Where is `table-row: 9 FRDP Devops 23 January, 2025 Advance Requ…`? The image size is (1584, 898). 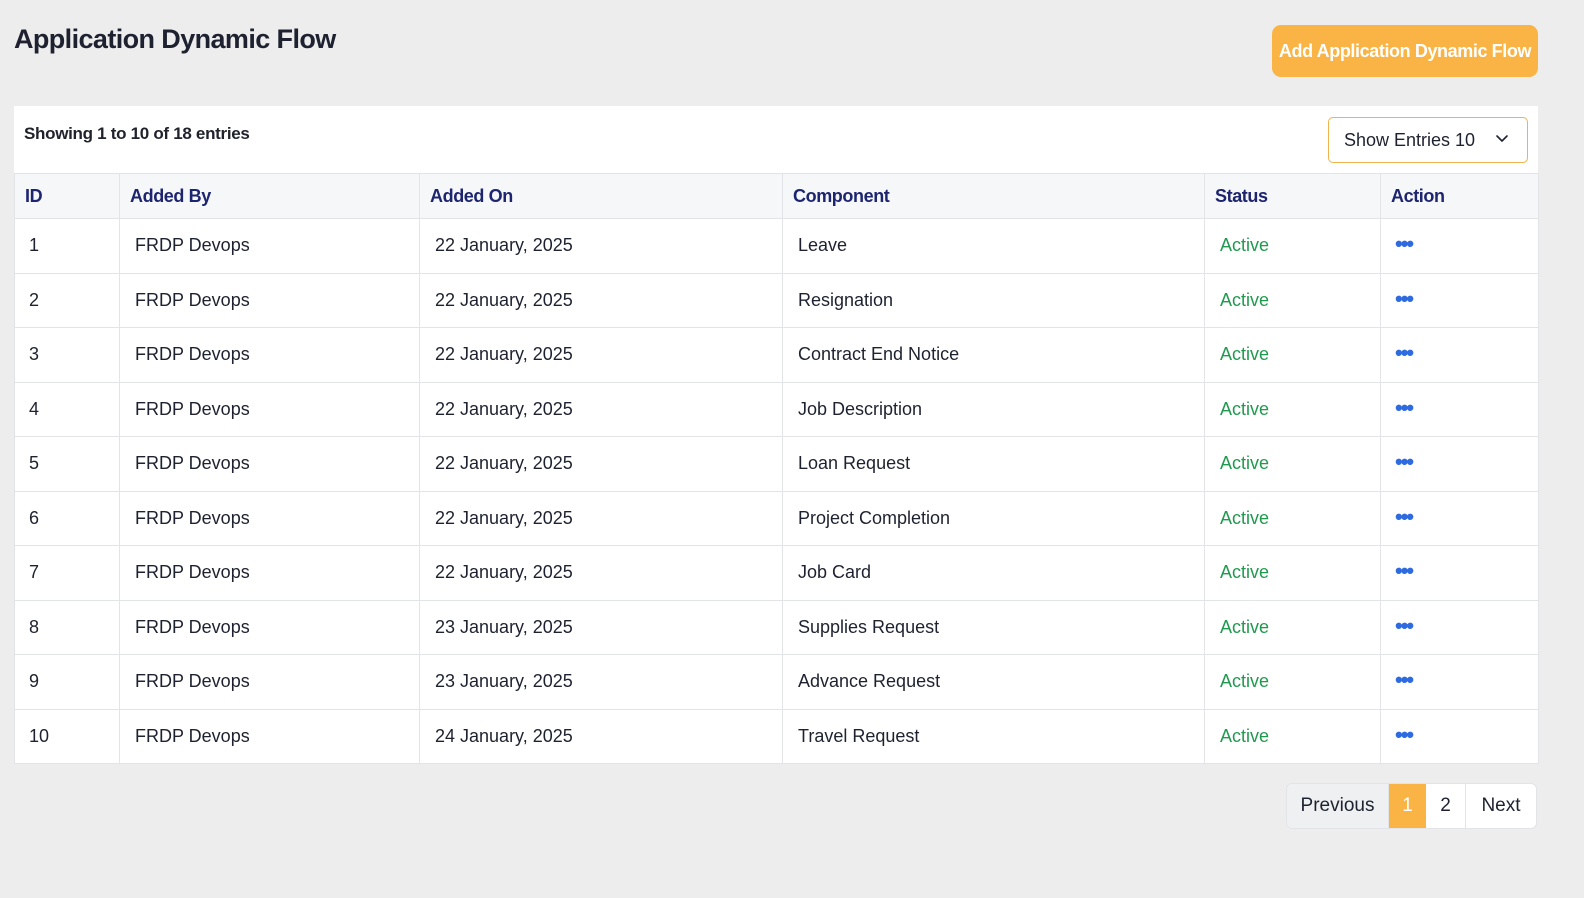 table-row: 9 FRDP Devops 23 January, 2025 Advance Requ… is located at coordinates (776, 682).